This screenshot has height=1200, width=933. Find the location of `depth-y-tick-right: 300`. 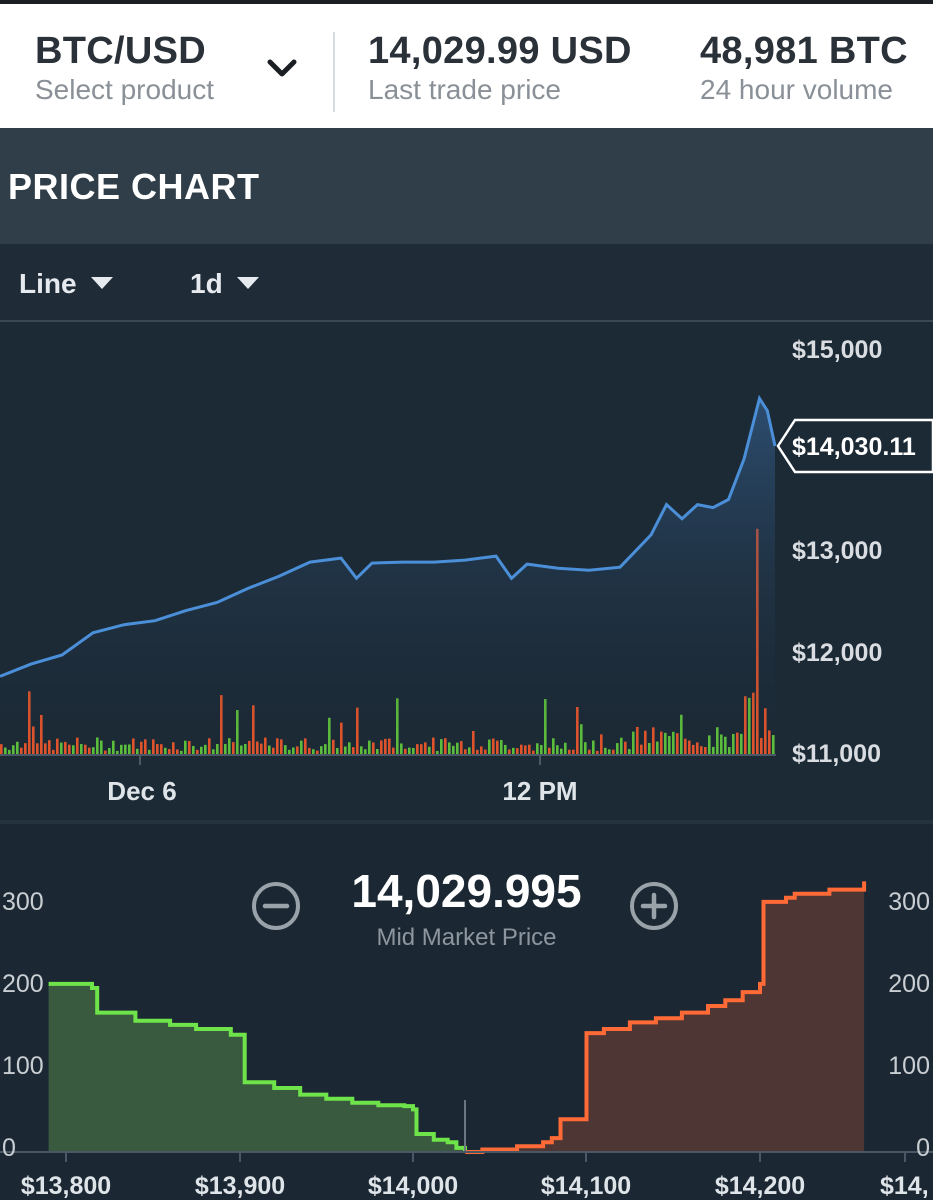

depth-y-tick-right: 300 is located at coordinates (909, 902).